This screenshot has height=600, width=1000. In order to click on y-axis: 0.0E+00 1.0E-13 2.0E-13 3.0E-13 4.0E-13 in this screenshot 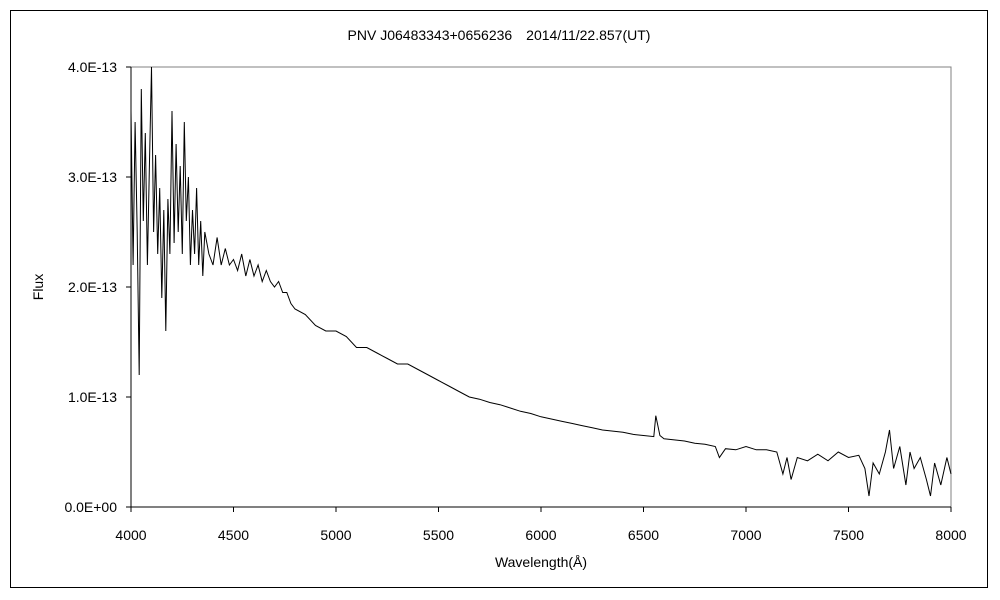, I will do `click(97, 287)`.